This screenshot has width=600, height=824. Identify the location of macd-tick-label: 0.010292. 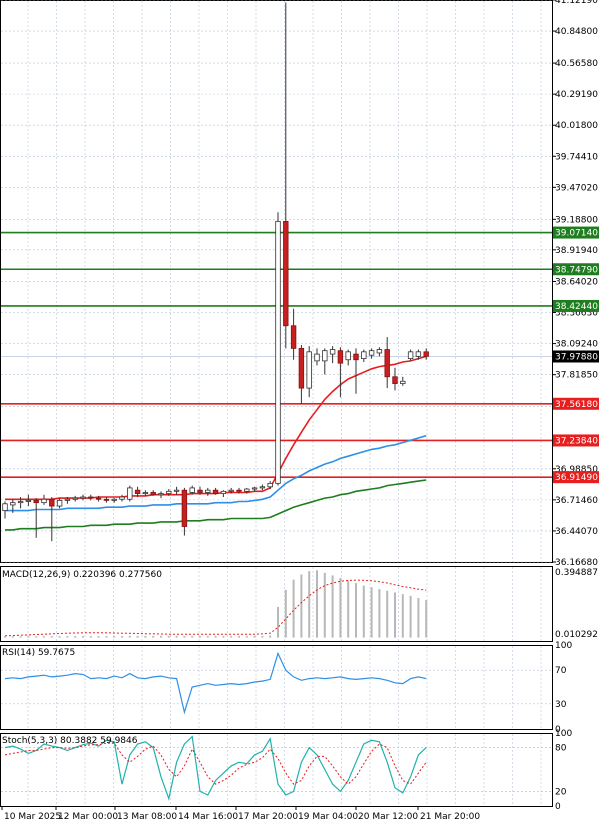
(576, 635).